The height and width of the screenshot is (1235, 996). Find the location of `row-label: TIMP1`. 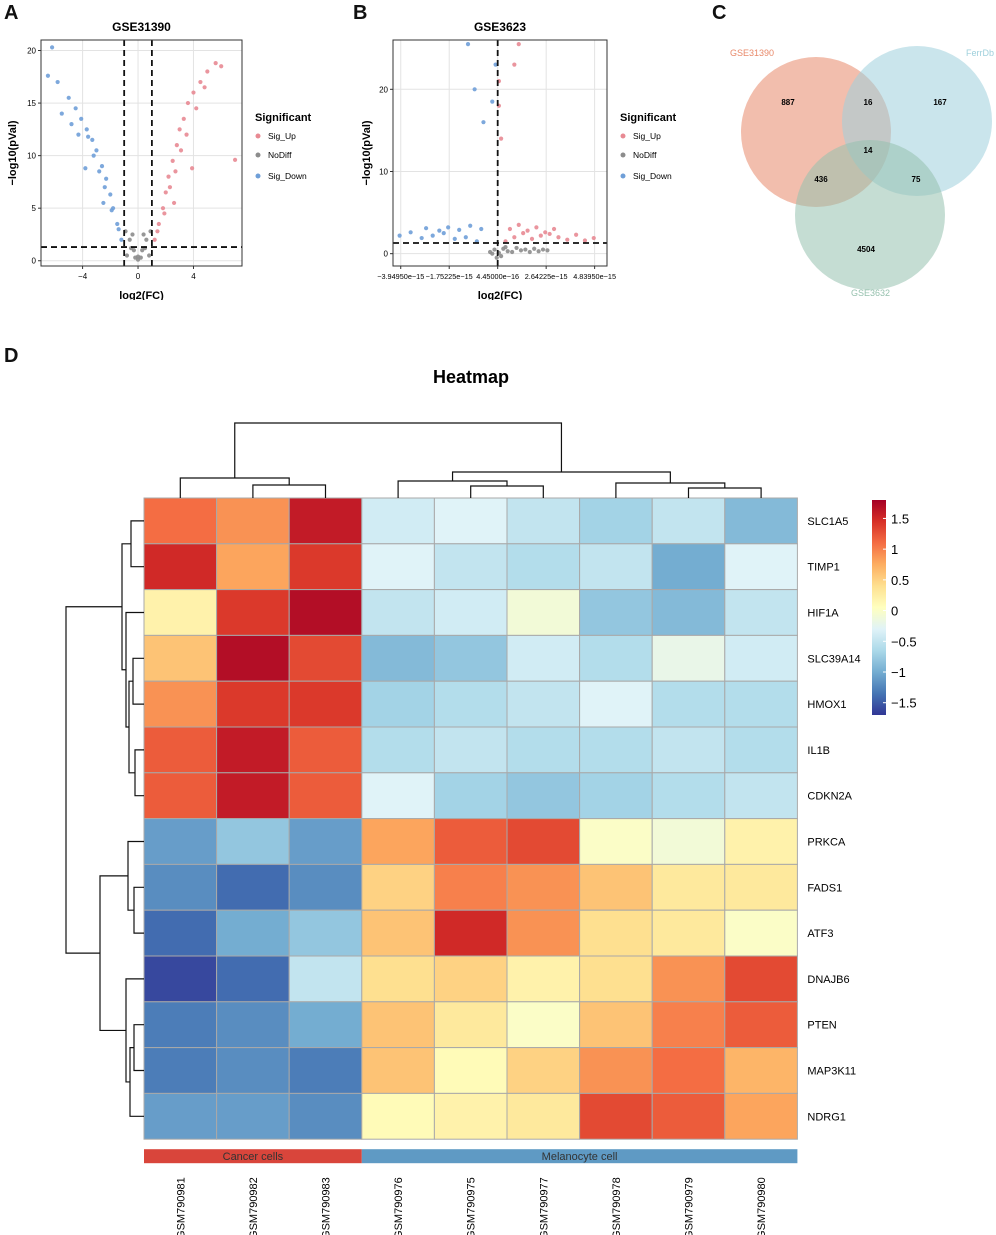

row-label: TIMP1 is located at coordinates (823, 568).